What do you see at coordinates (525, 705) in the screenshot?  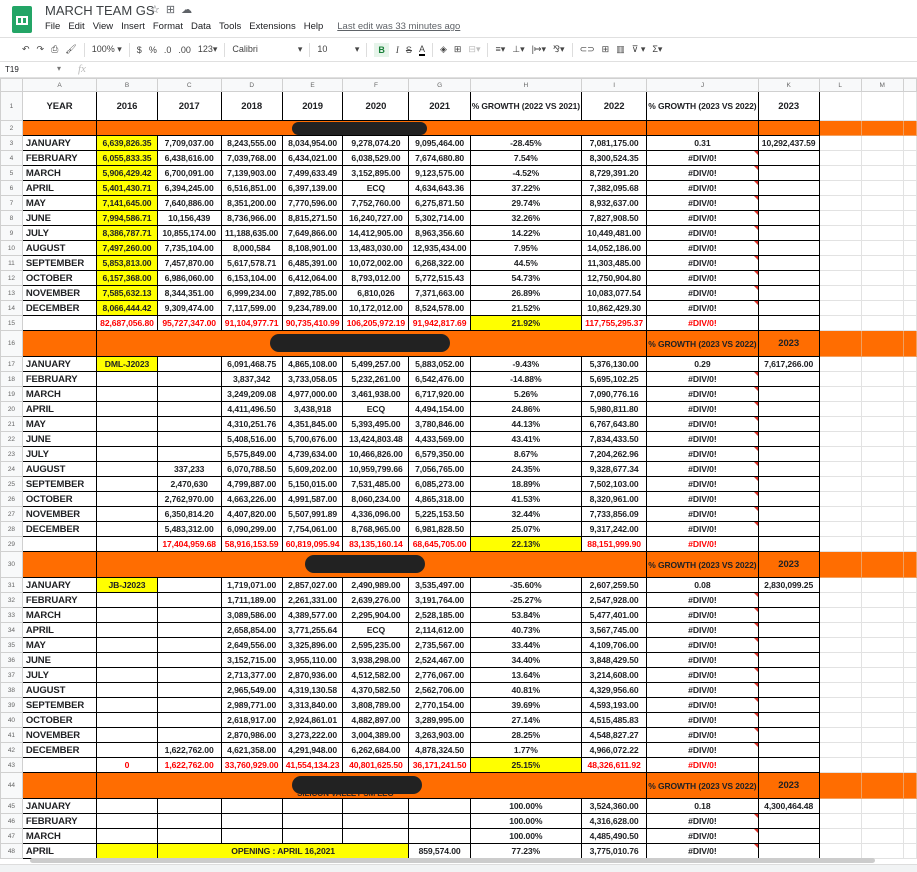 I see `growth-percent-cell: 39.69%` at bounding box center [525, 705].